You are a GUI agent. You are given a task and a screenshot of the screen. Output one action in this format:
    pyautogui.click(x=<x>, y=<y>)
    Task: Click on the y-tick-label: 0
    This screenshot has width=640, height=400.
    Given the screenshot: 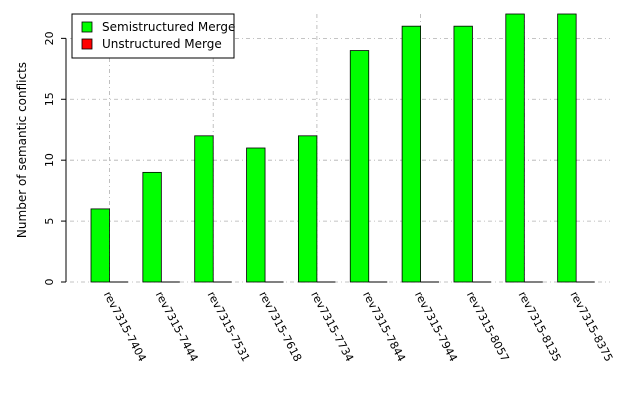 What is the action you would take?
    pyautogui.click(x=49, y=282)
    